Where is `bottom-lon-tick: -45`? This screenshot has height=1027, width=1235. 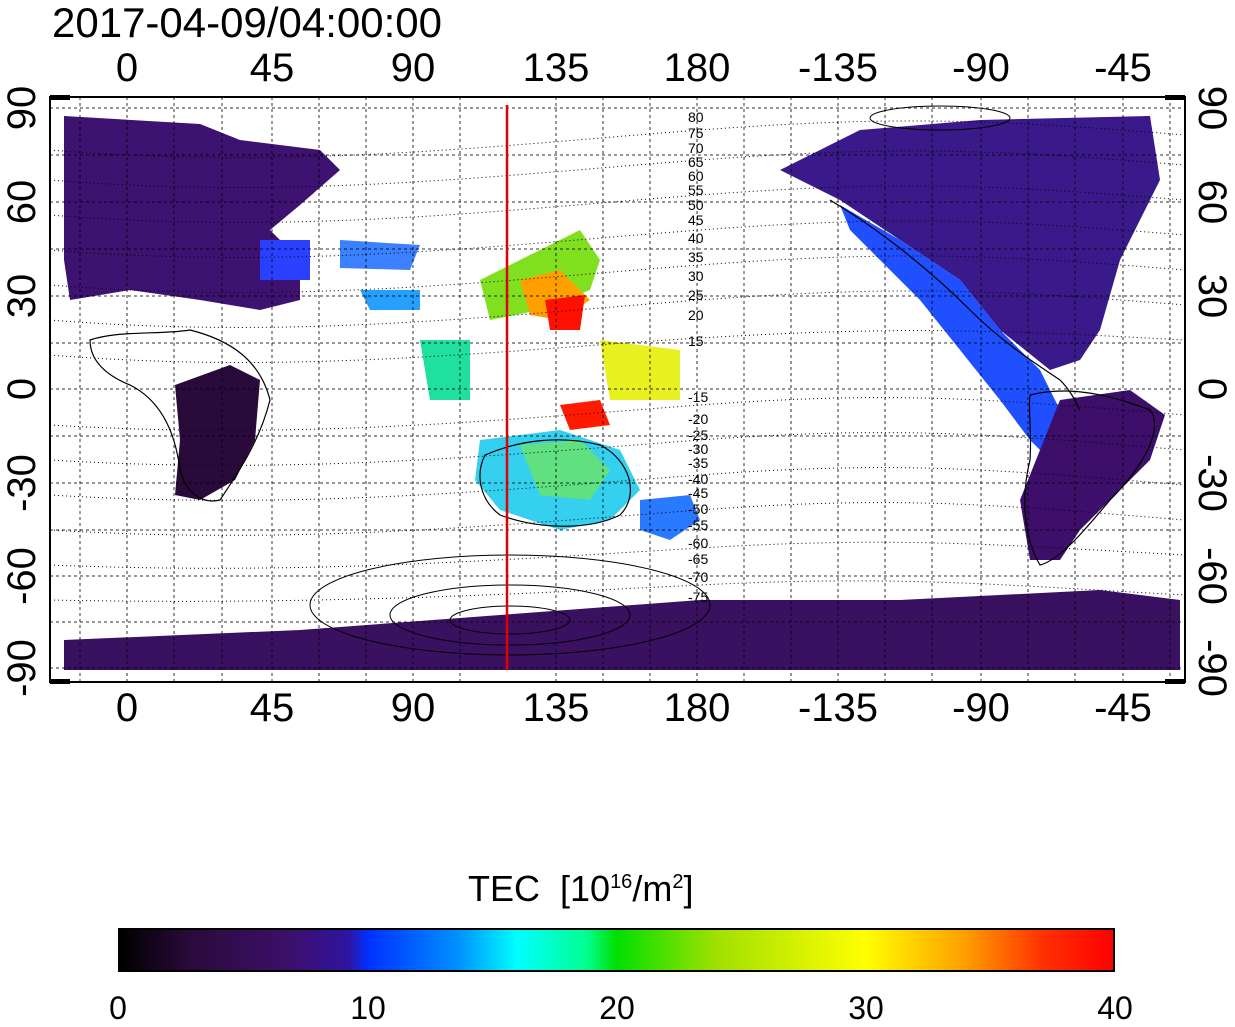 bottom-lon-tick: -45 is located at coordinates (1123, 708).